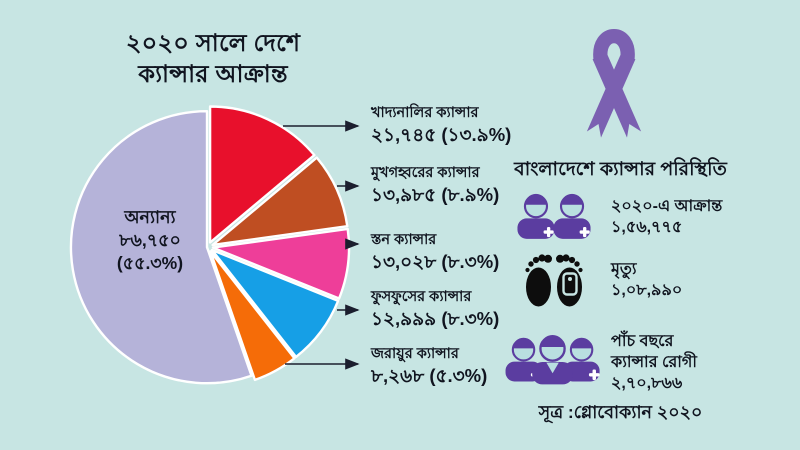 This screenshot has height=450, width=800. Describe the element at coordinates (667, 206) in the screenshot. I see `stat-affected-label: ২০২০-এ আক্রান্ত` at that location.